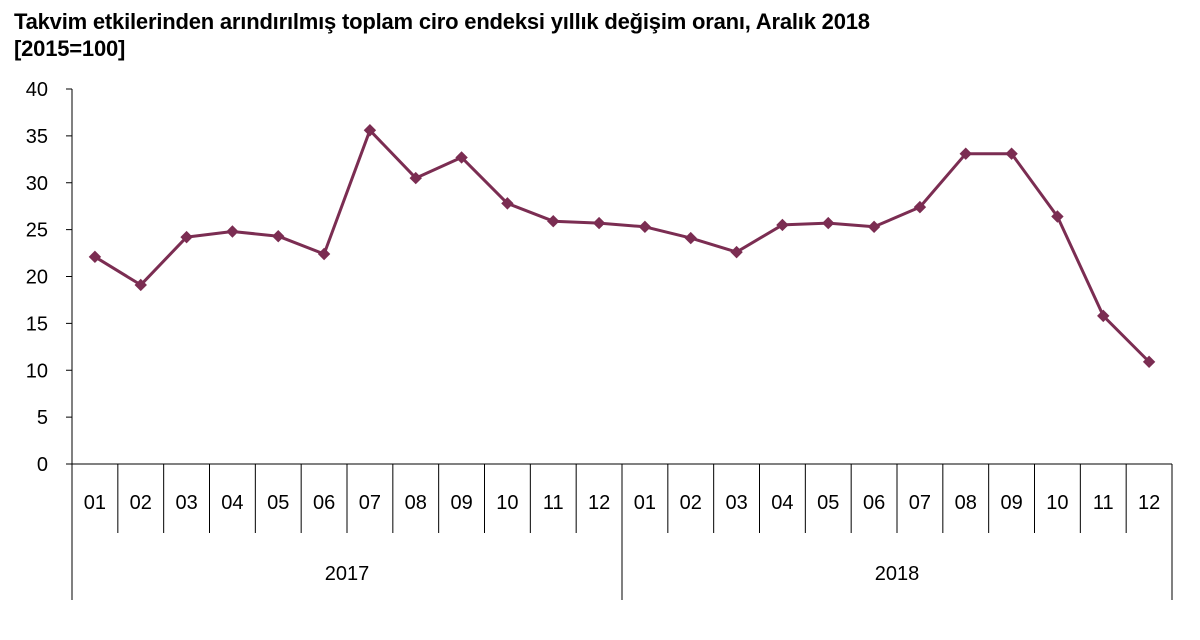  I want to click on y-axis-ticks: 0 5 10 15 20 25 30 35 40, so click(49, 277).